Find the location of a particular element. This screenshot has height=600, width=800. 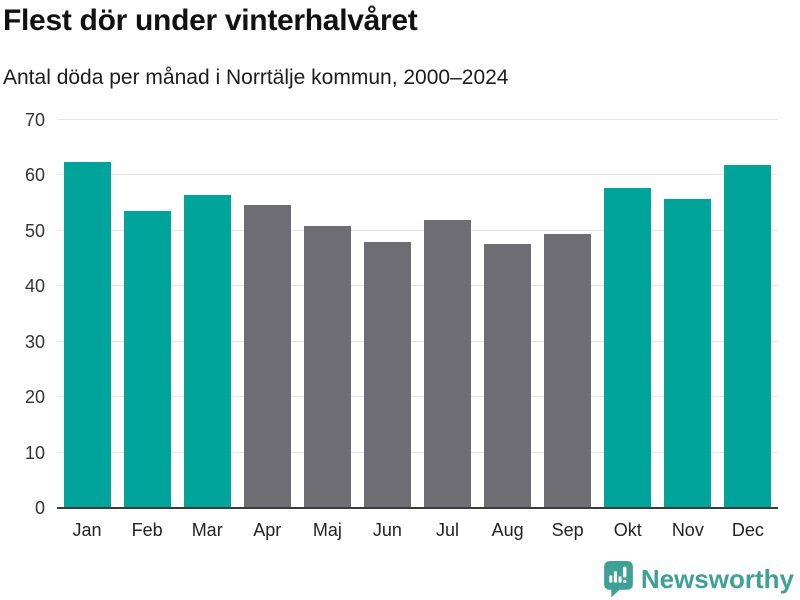

bar-feb is located at coordinates (147, 359).